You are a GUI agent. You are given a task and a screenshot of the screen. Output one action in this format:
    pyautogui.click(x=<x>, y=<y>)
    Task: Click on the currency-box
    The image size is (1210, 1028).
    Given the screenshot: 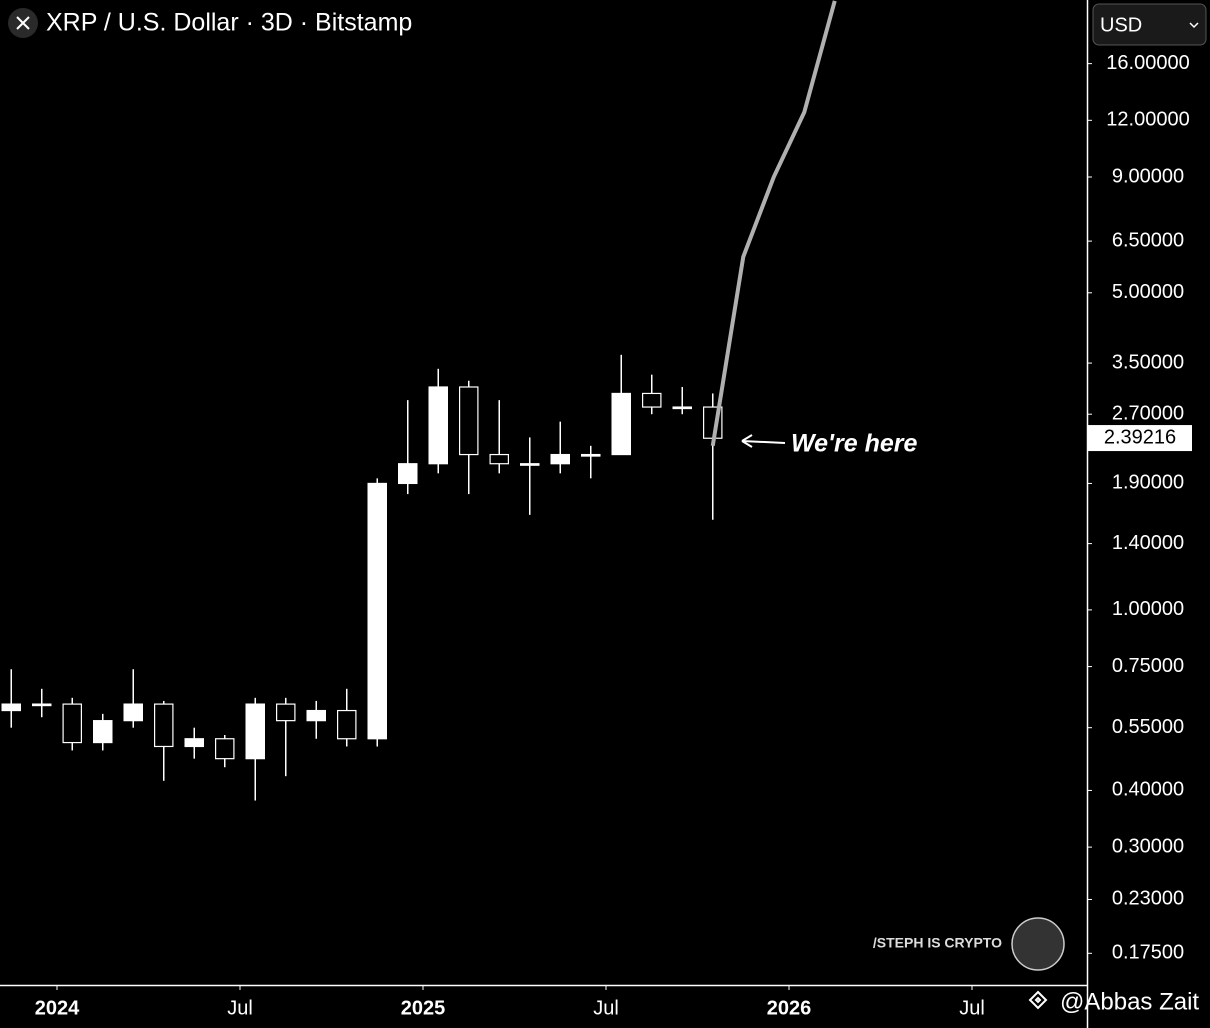 What is the action you would take?
    pyautogui.click(x=1149, y=24)
    